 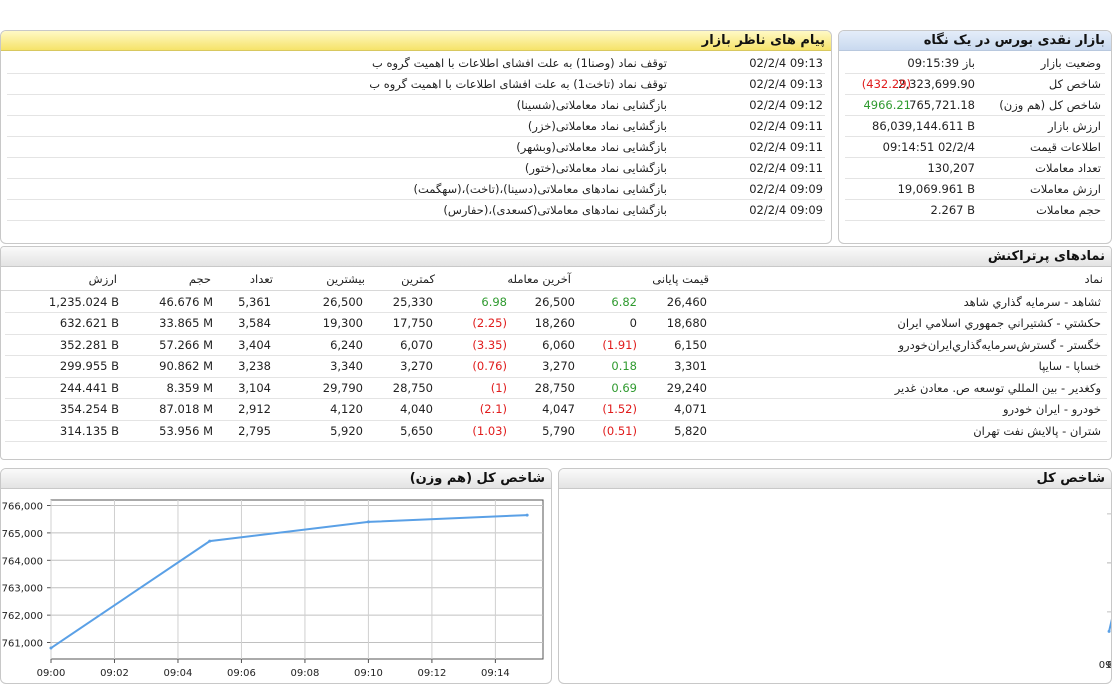 What do you see at coordinates (597, 125) in the screenshot?
I see `message-text: بازگشایی نماد معاملاتی(خزر)` at bounding box center [597, 125].